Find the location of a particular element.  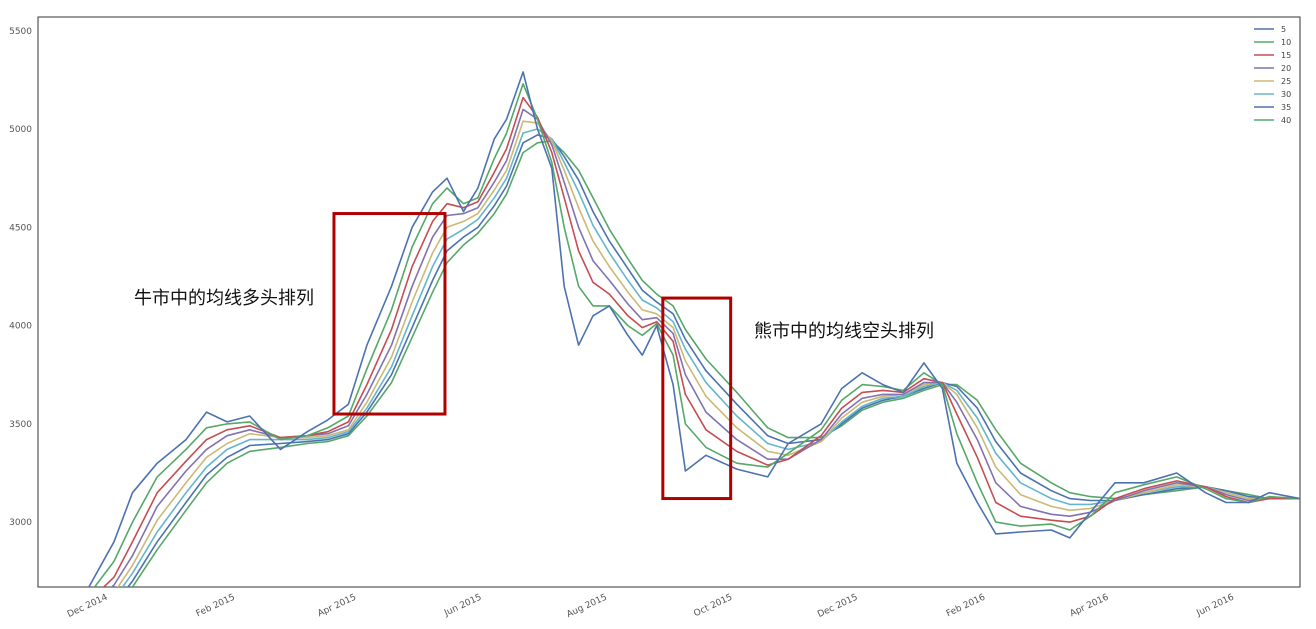

bull-market-box is located at coordinates (389, 314).